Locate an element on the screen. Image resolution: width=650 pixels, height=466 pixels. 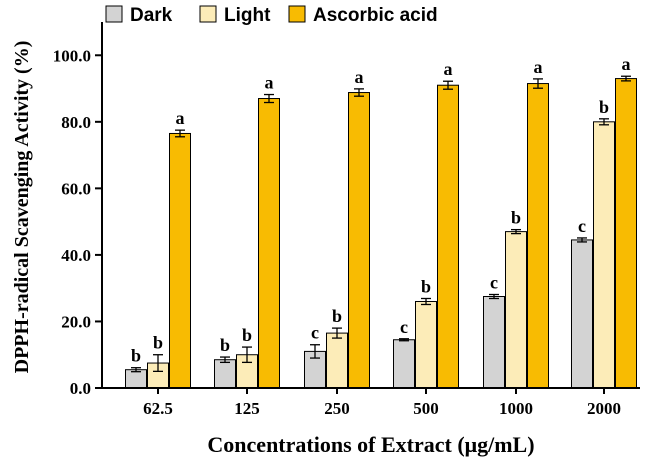
x-tick-label: 1000 is located at coordinates (516, 408).